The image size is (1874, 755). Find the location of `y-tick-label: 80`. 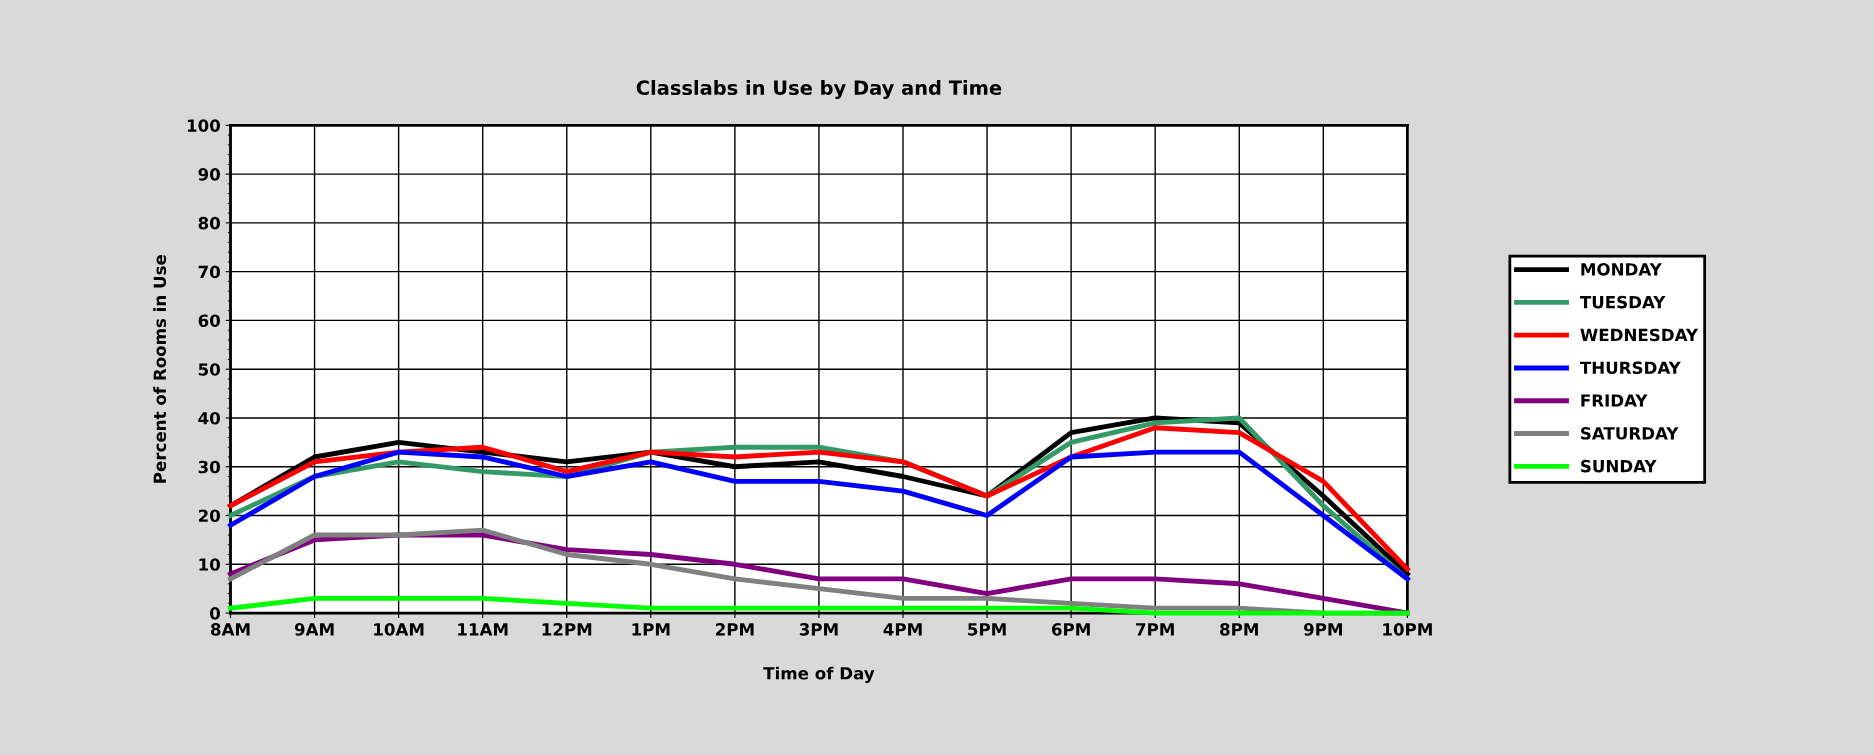

y-tick-label: 80 is located at coordinates (209, 223).